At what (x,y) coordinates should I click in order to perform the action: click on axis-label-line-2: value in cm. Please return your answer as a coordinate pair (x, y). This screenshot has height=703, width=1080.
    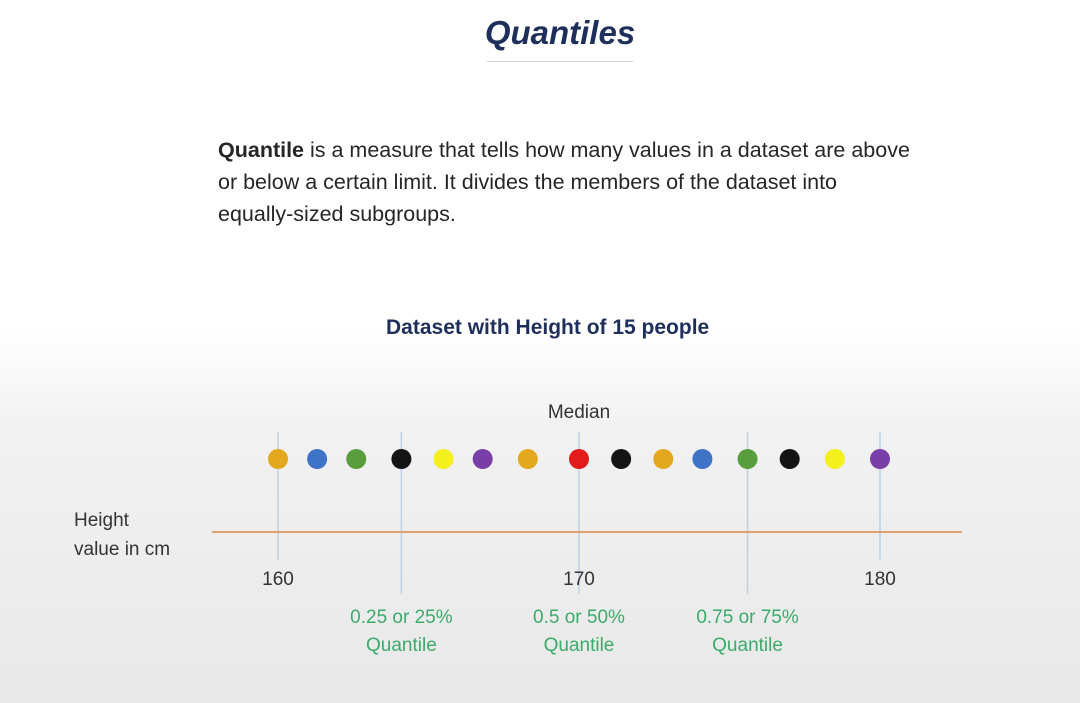
    Looking at the image, I should click on (122, 549).